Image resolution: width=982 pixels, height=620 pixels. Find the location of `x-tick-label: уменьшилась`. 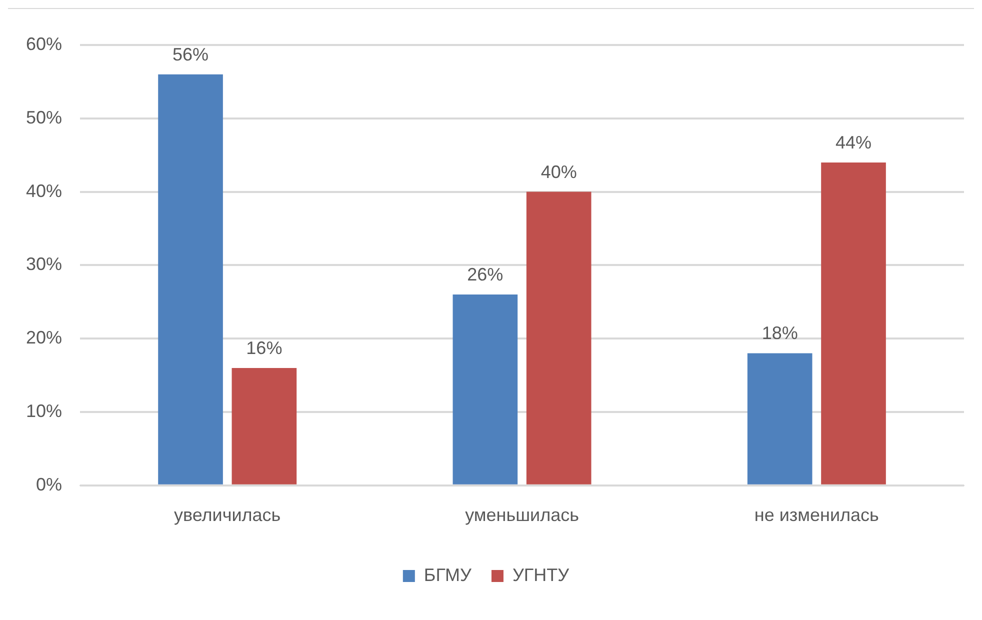

x-tick-label: уменьшилась is located at coordinates (522, 515).